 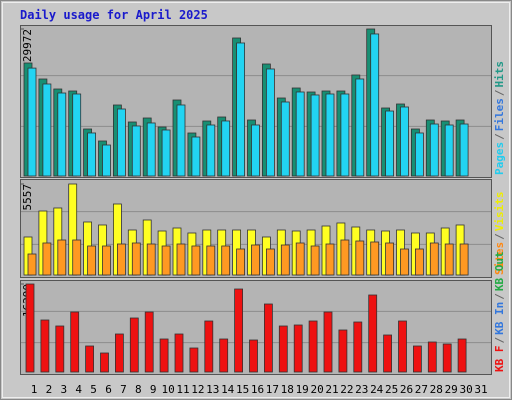 What do you see at coordinates (167, 389) in the screenshot?
I see `x-tick-label: 10` at bounding box center [167, 389].